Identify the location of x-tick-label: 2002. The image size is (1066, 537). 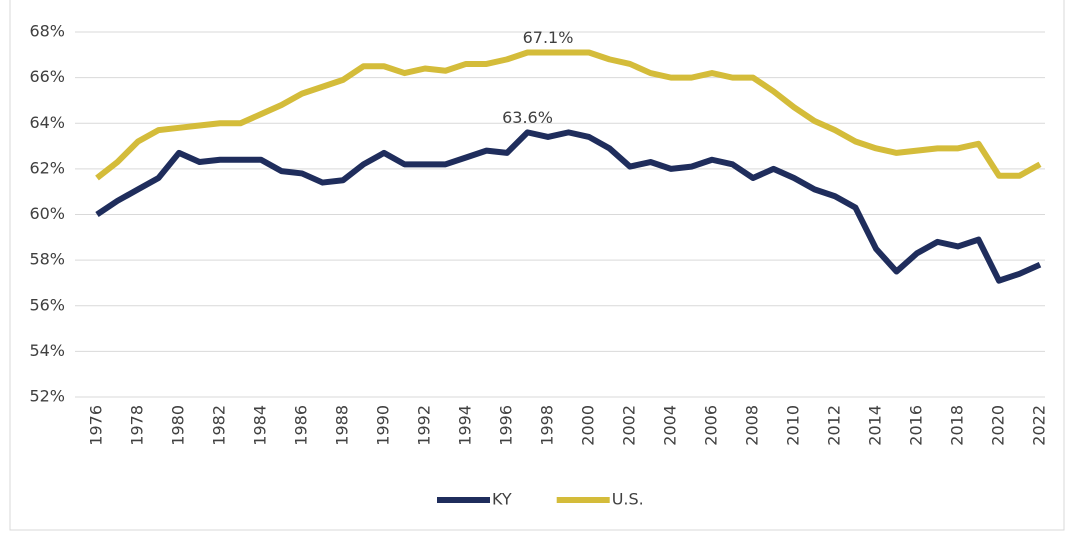
(629, 425).